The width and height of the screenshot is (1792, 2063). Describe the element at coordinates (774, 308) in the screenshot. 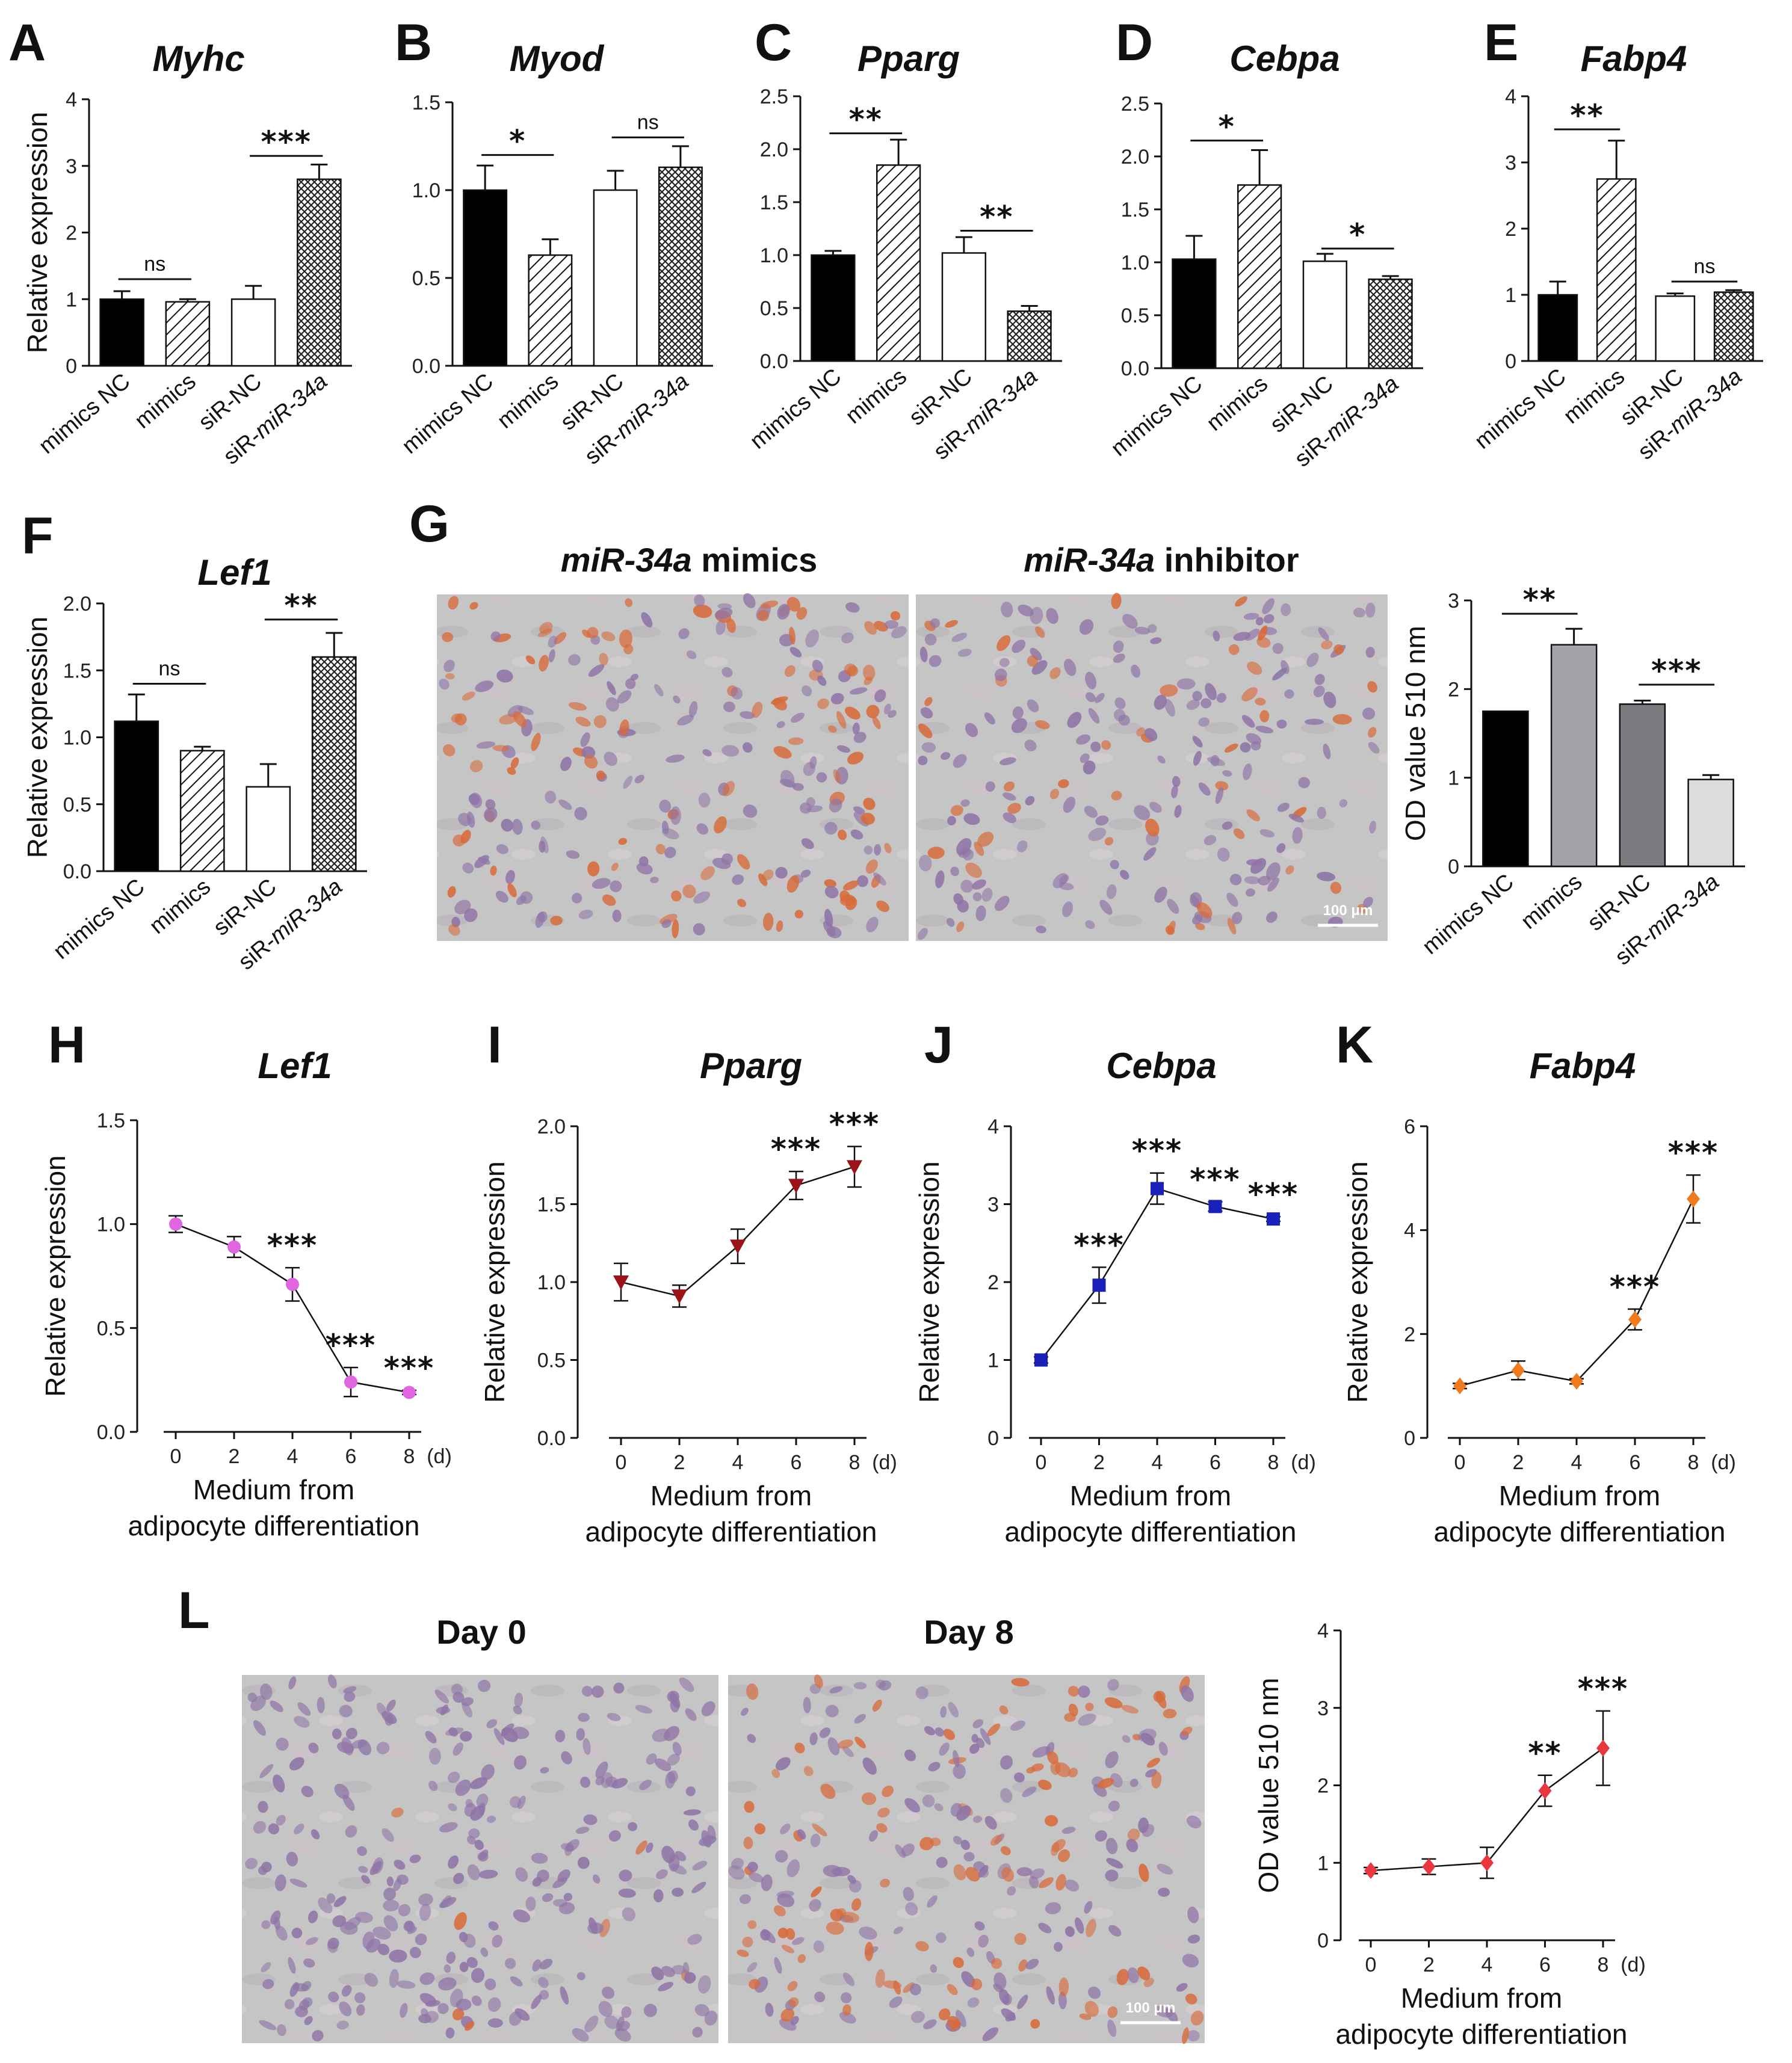

I see `y-tick-label: 0.5` at that location.